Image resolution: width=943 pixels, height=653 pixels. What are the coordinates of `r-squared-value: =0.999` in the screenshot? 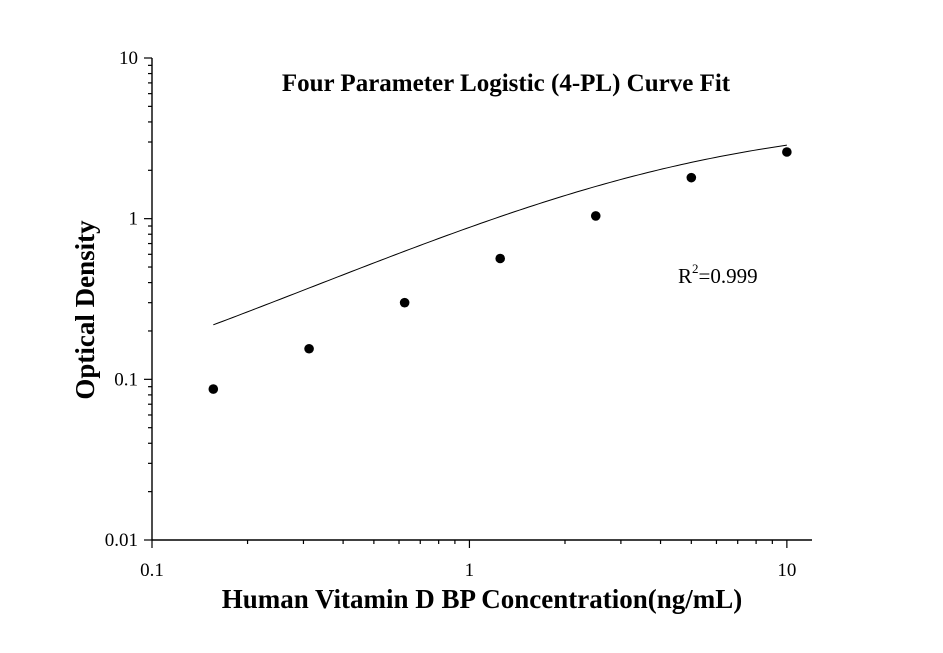 It's located at (728, 276).